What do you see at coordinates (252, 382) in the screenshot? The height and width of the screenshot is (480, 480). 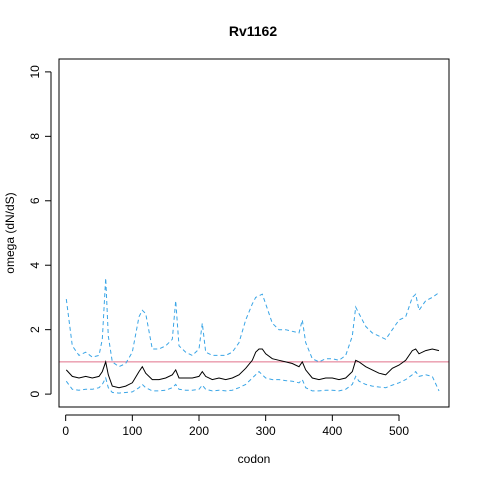 I see `series-line-lower-bound` at bounding box center [252, 382].